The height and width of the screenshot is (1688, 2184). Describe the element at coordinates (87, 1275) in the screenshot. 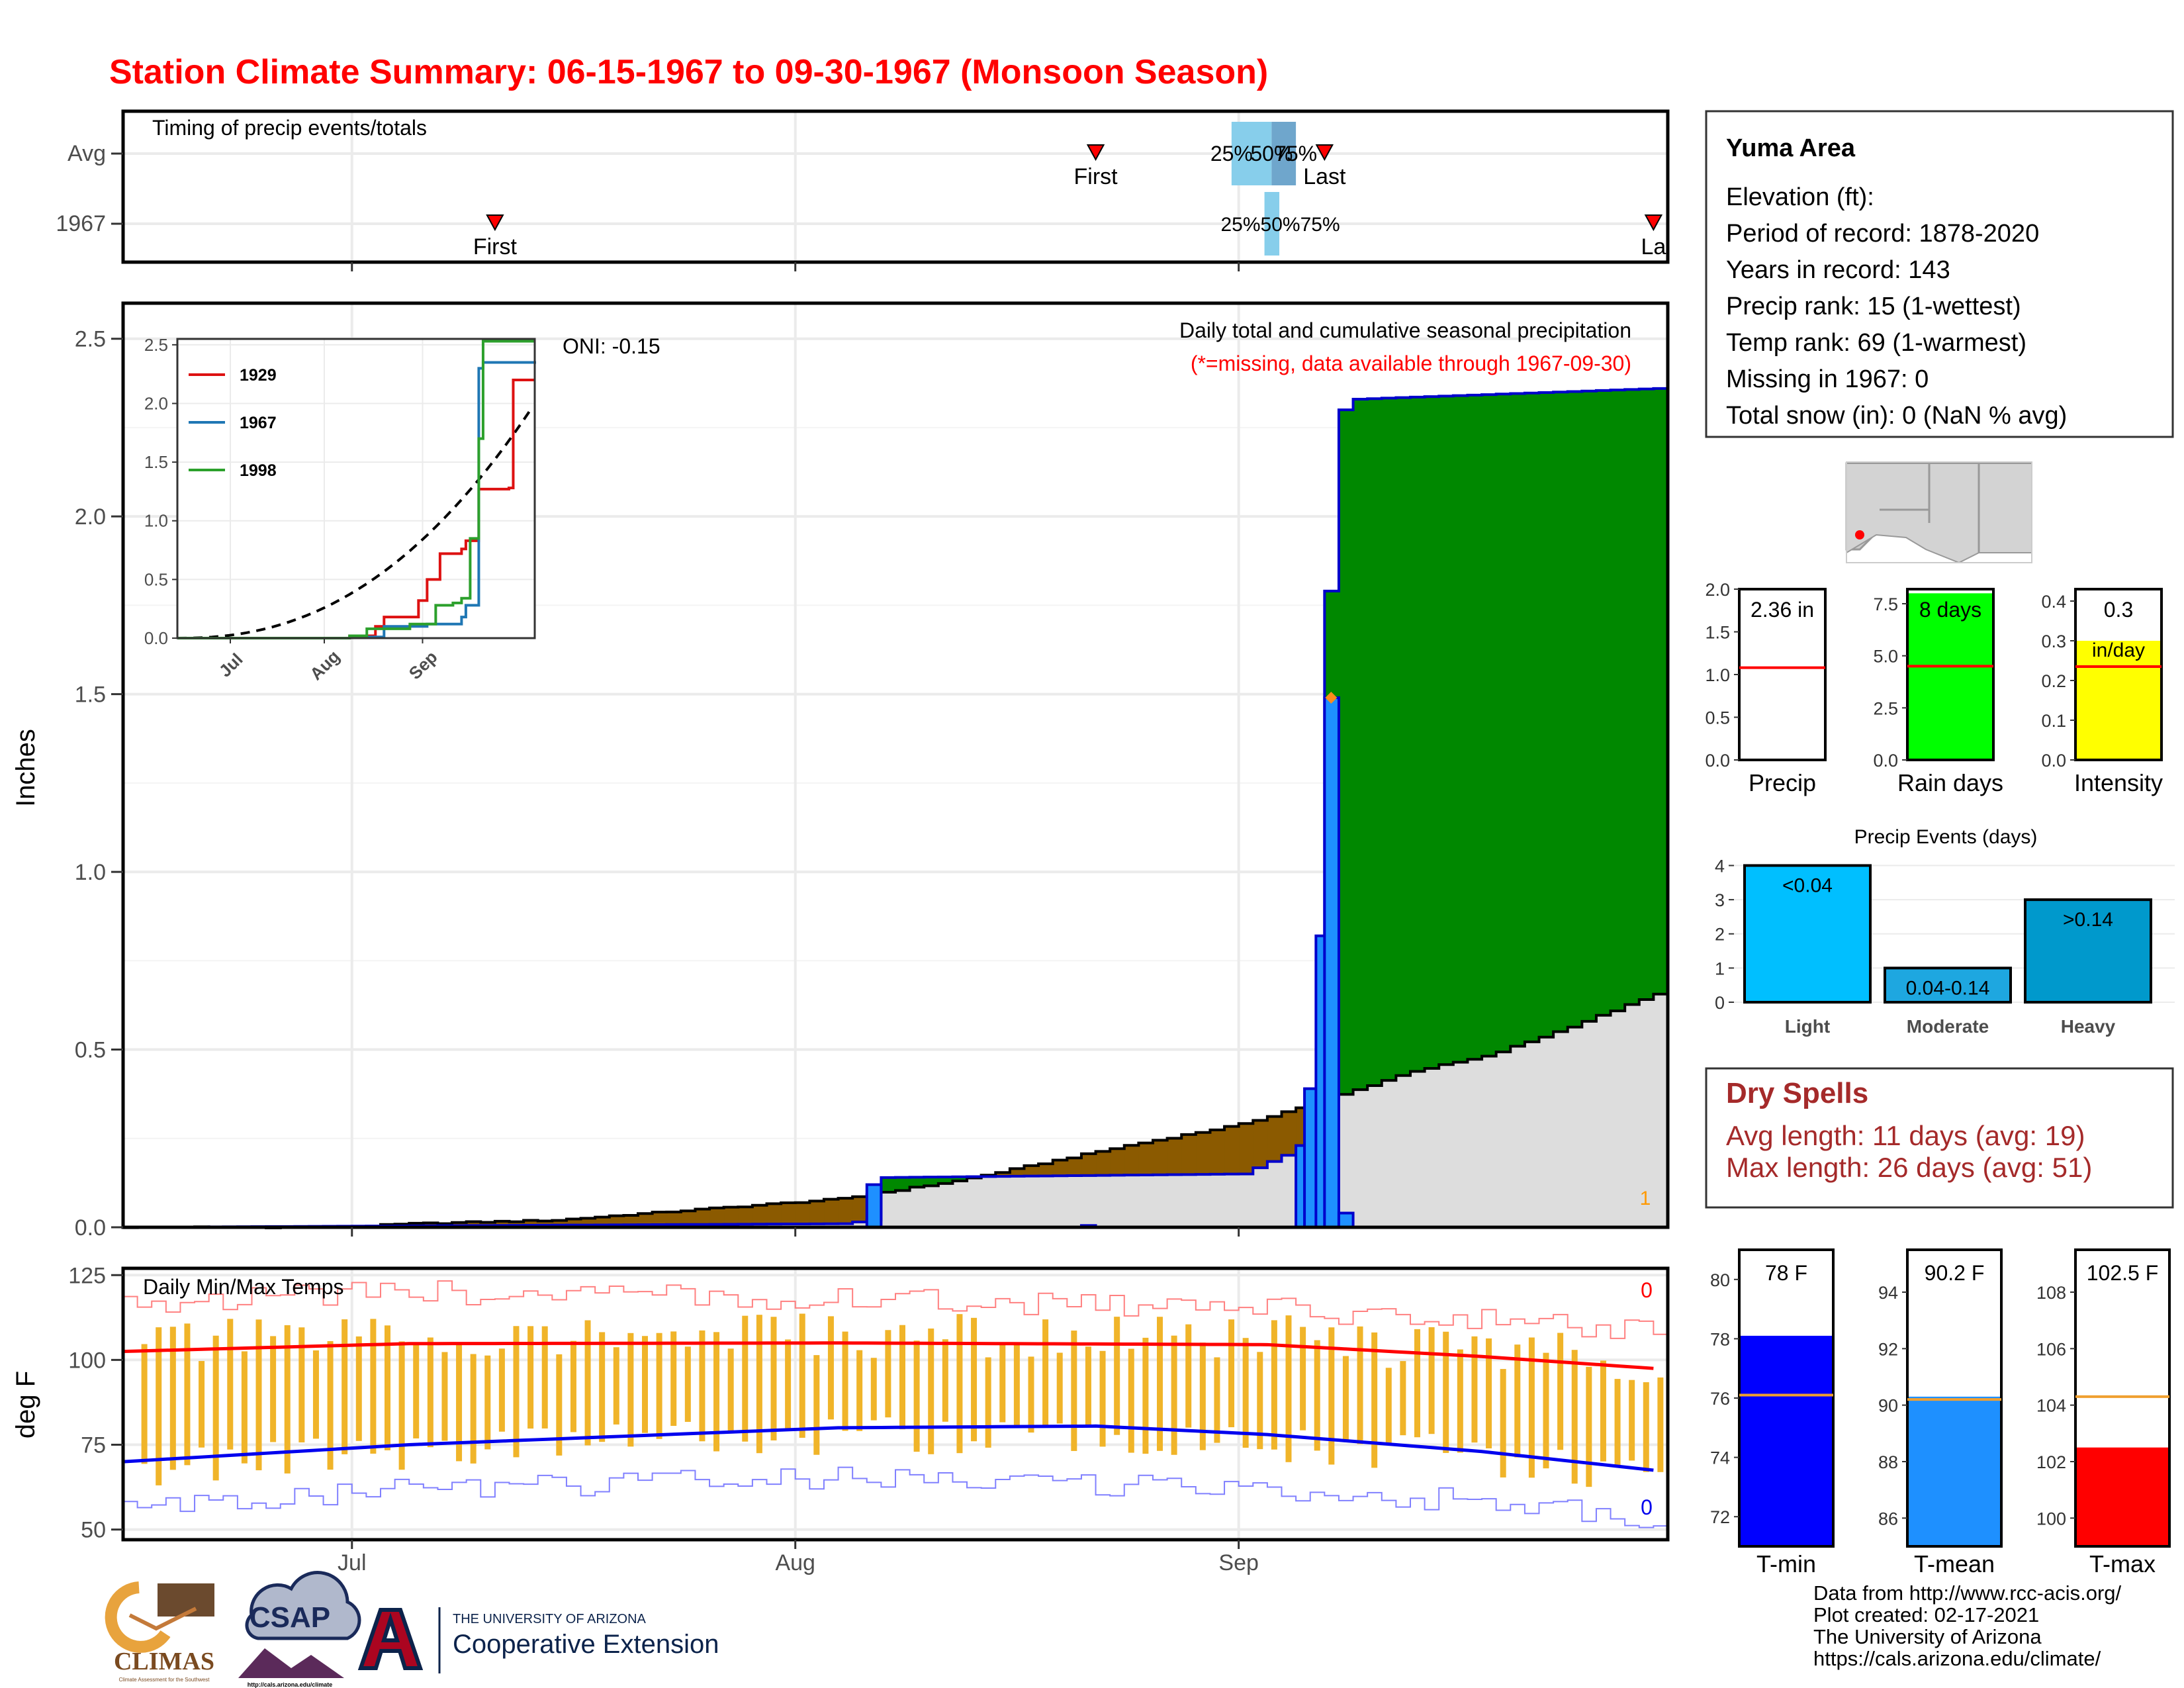

I see `temp-y-tick-label: 125` at that location.